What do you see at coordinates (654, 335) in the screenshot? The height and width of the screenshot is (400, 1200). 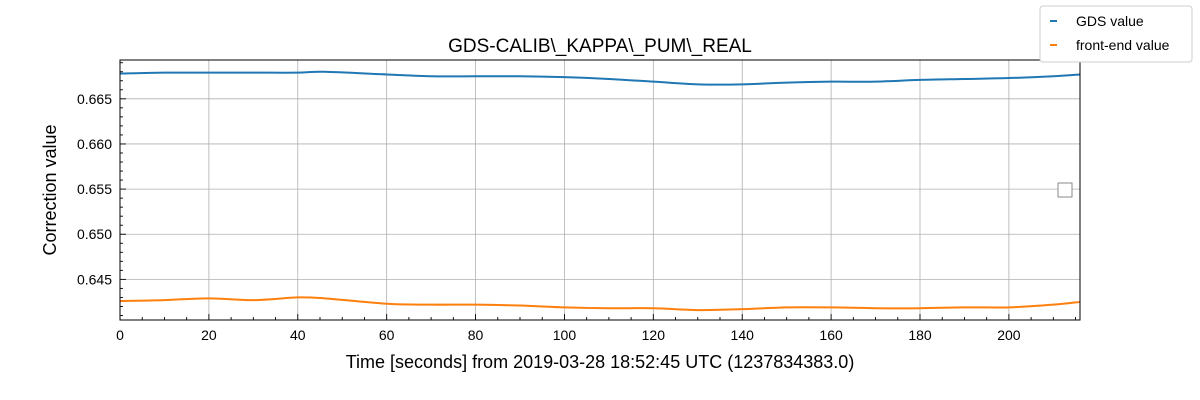 I see `x-tick-label: 120` at bounding box center [654, 335].